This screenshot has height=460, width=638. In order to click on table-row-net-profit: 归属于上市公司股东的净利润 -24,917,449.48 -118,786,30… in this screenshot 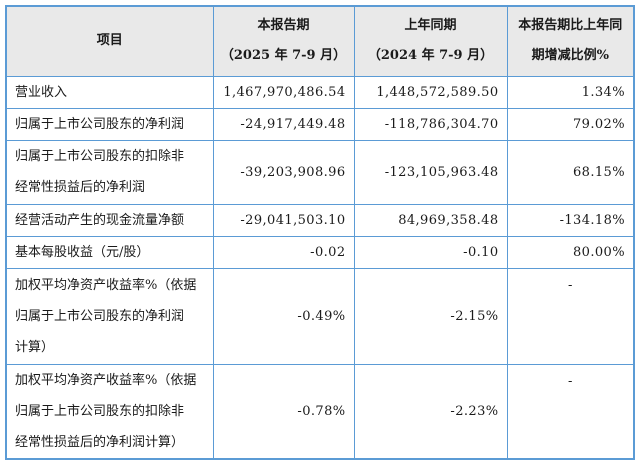, I will do `click(320, 124)`.